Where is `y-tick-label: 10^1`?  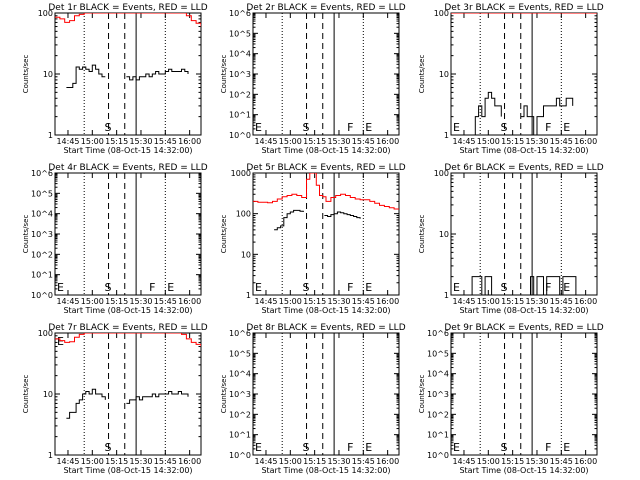
y-tick-label: 10^1 is located at coordinates (438, 435).